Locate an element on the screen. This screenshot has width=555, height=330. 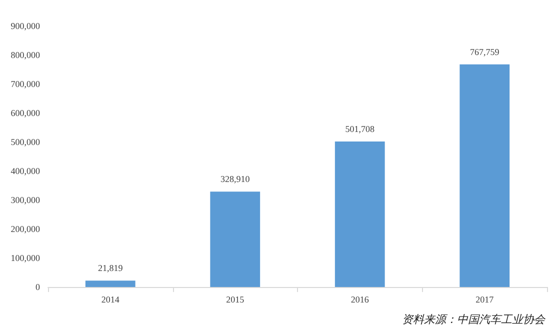
y-tick-label: 0 is located at coordinates (38, 287).